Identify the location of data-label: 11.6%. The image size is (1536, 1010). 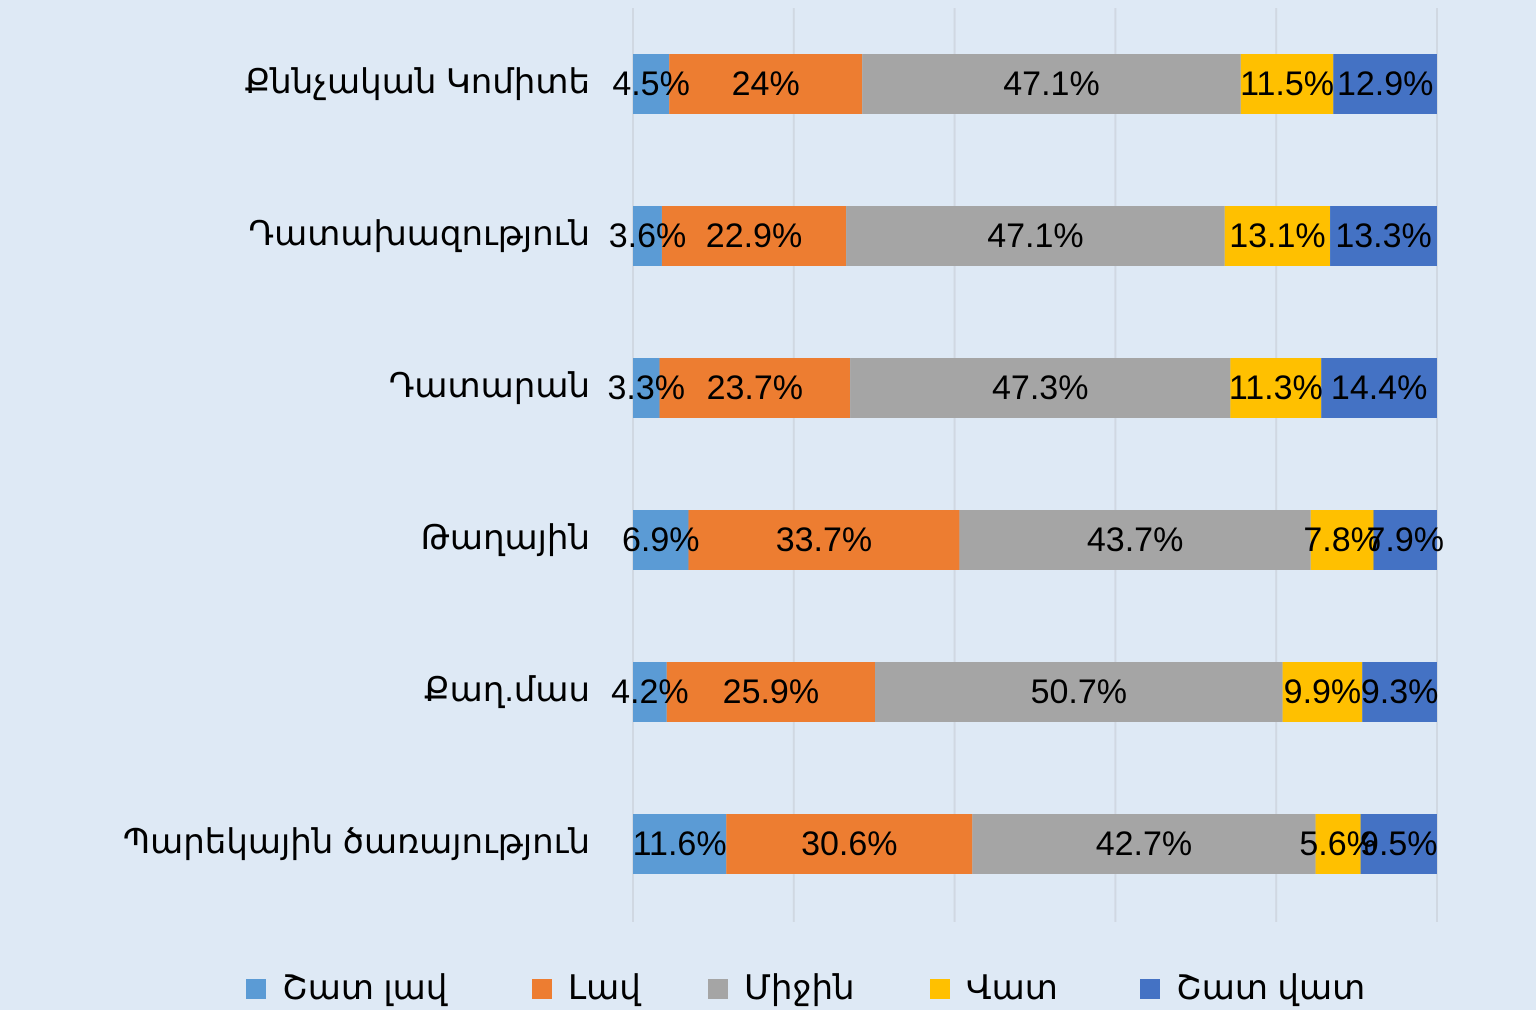
(680, 844).